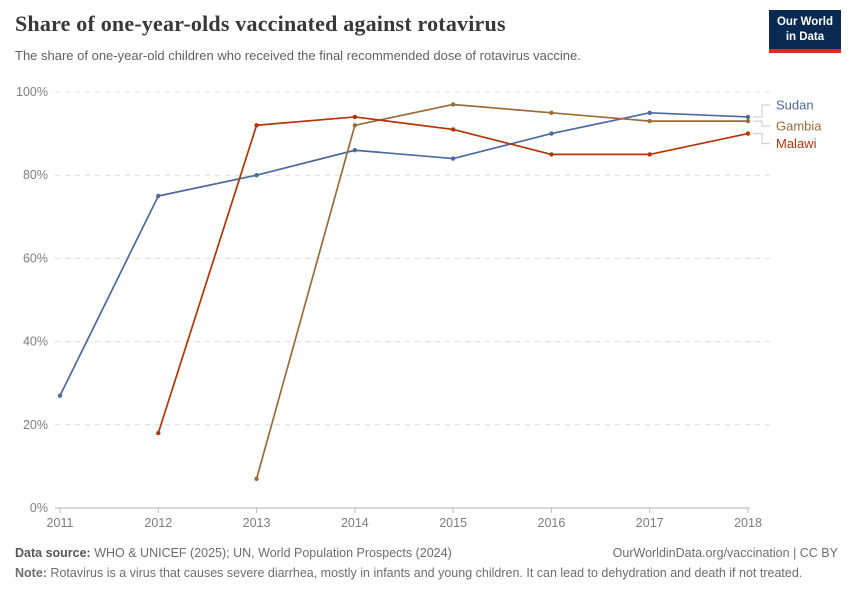 The width and height of the screenshot is (850, 600). Describe the element at coordinates (795, 104) in the screenshot. I see `legend-label-sudan: Sudan` at that location.